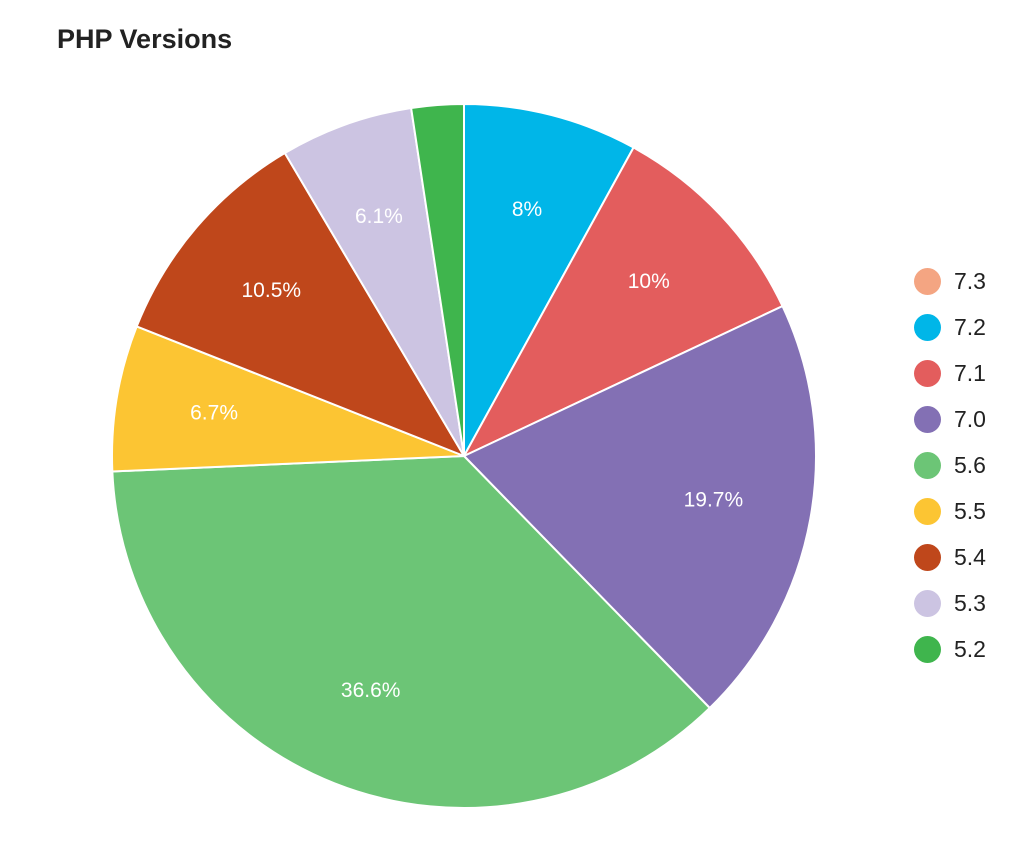 The height and width of the screenshot is (842, 1024). Describe the element at coordinates (272, 290) in the screenshot. I see `slice-label-5-4: 10.5%` at that location.